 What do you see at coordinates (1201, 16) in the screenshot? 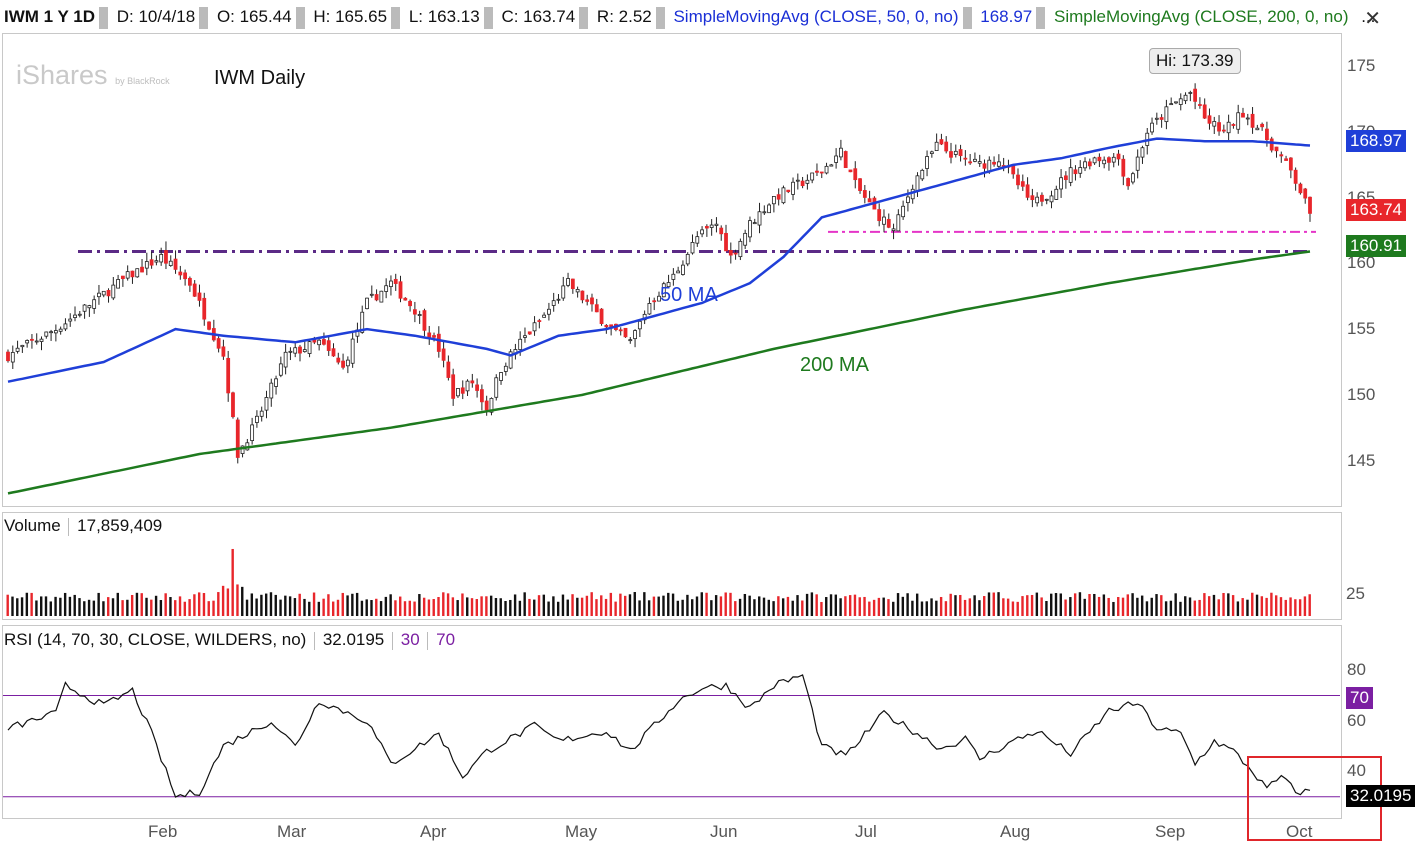
I see `sma200-study-label: SimpleMovingAvg (CLOSE, 200, 0, no)` at bounding box center [1201, 16].